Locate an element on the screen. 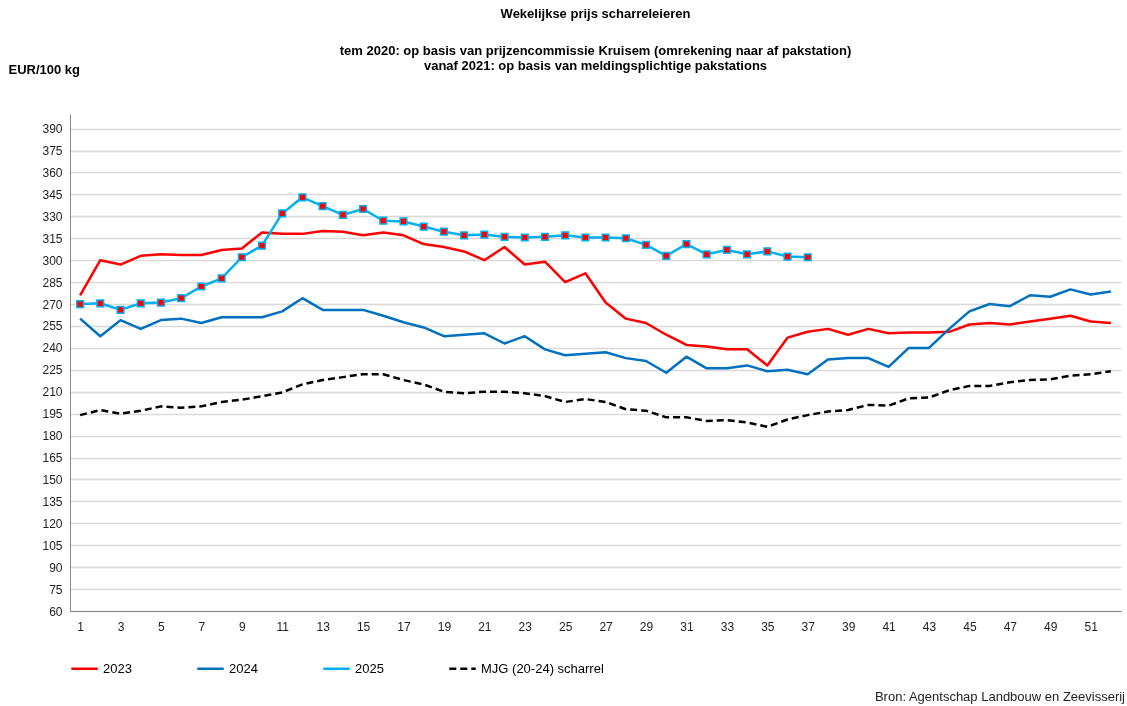  x-tick-label: 17 is located at coordinates (404, 626).